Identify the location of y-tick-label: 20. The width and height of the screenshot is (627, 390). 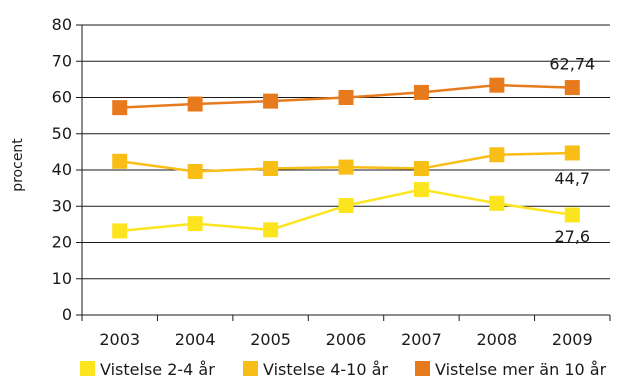
(62, 242).